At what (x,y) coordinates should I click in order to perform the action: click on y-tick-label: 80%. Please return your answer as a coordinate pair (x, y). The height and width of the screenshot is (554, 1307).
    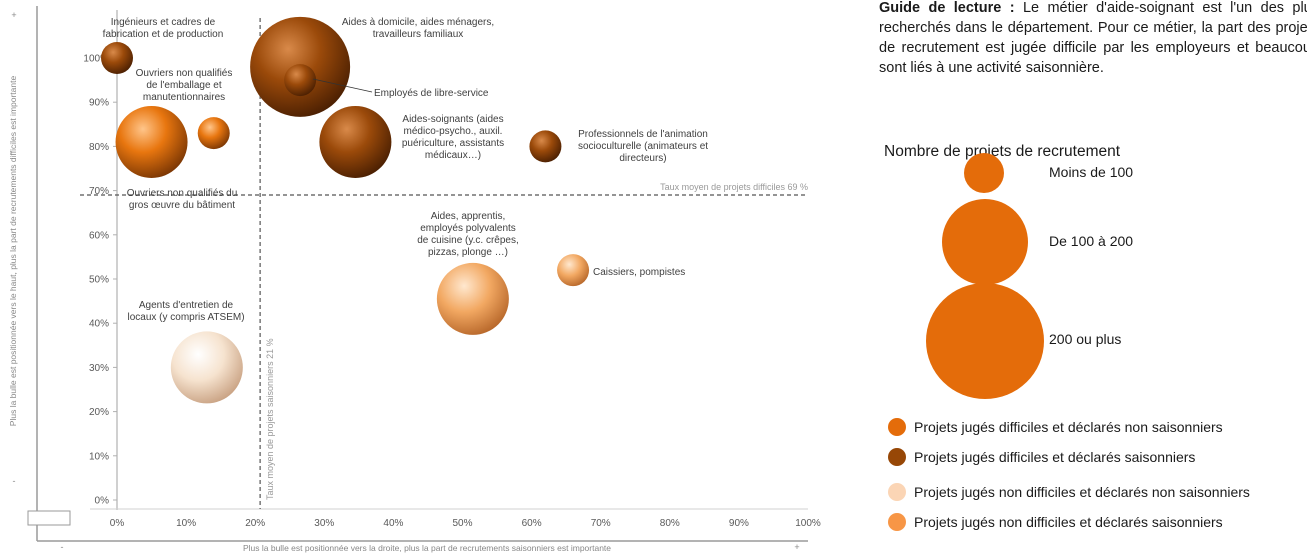
    Looking at the image, I should click on (99, 147).